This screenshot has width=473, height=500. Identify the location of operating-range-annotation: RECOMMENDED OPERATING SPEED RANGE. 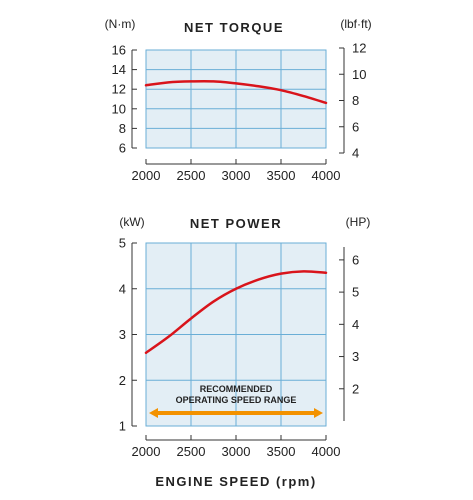
(236, 401).